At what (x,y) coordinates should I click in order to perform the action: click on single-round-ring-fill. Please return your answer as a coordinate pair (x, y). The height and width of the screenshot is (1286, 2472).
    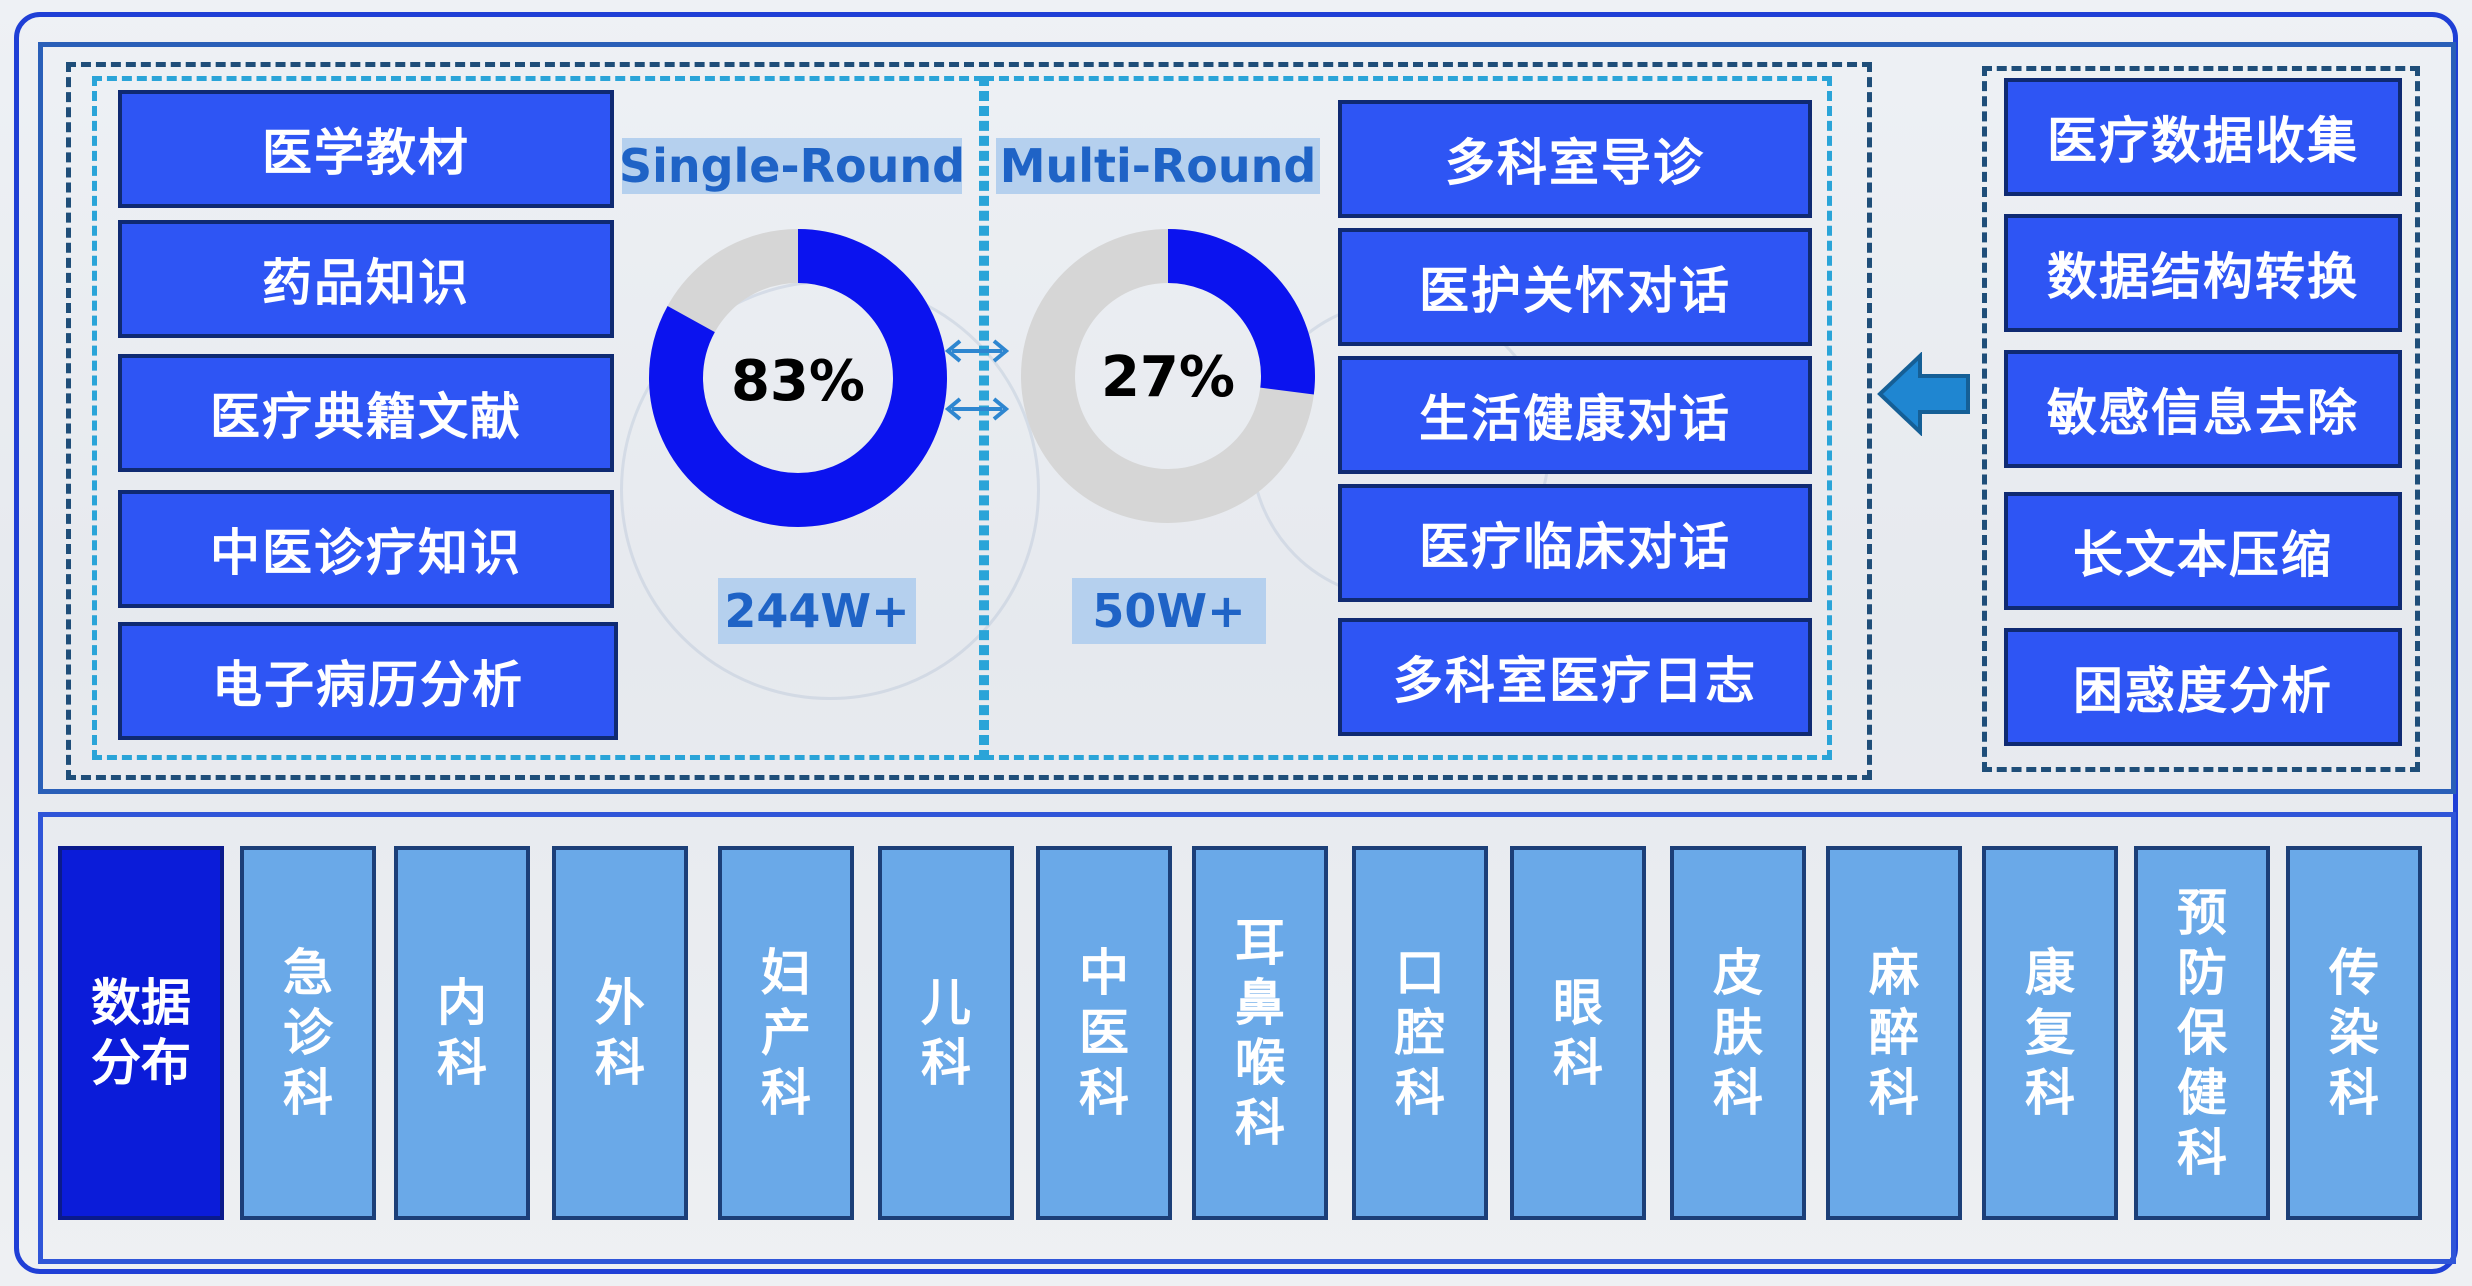
    Looking at the image, I should click on (798, 378).